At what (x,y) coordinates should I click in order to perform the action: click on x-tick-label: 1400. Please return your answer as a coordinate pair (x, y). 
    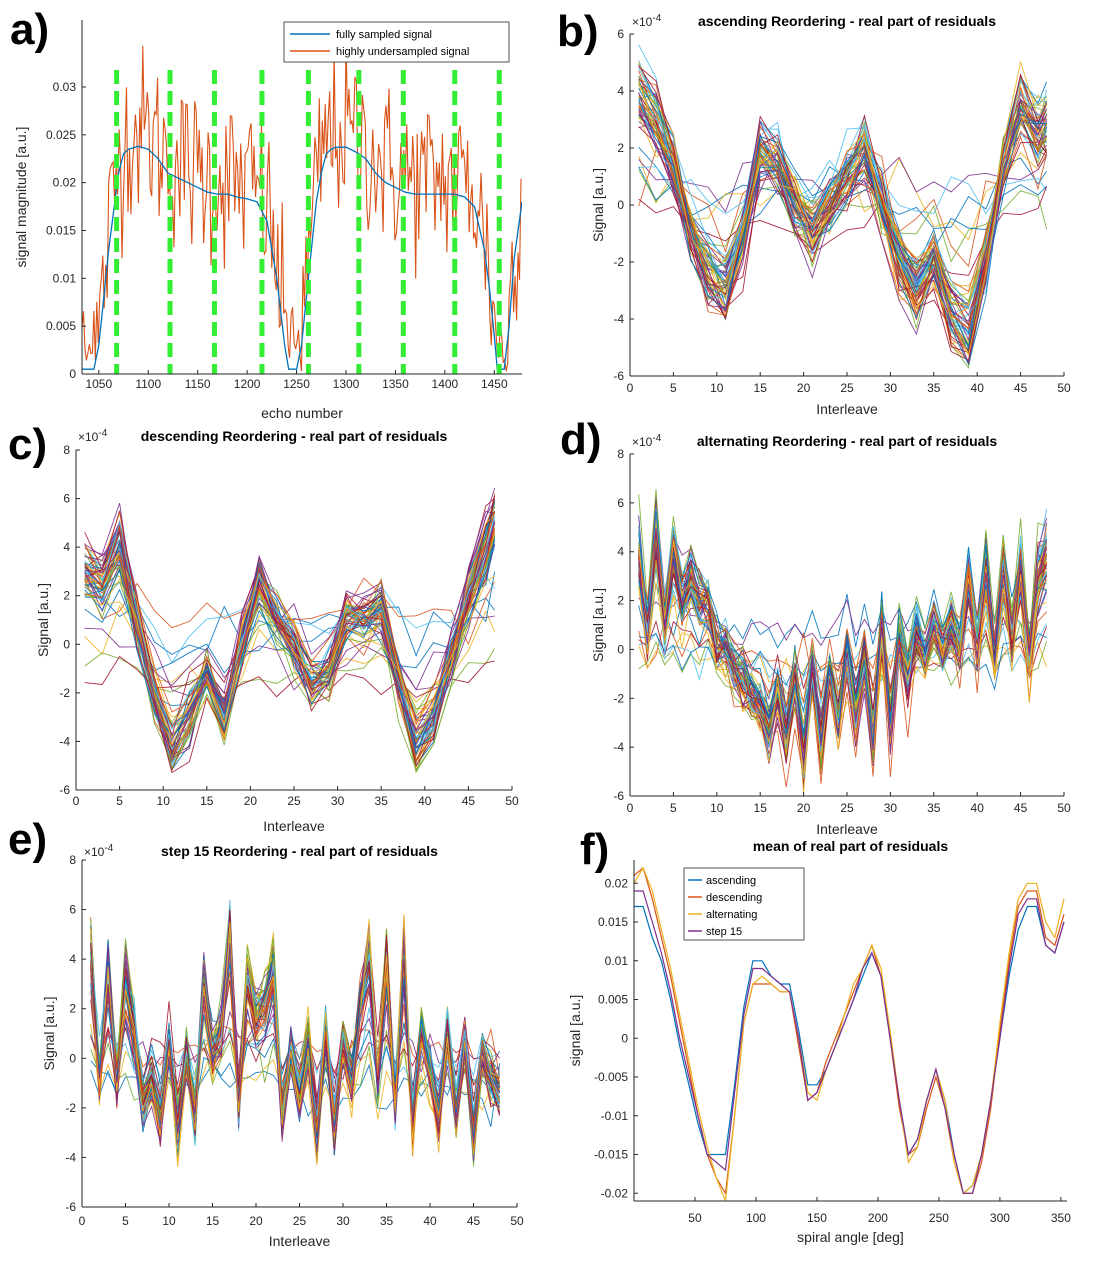
    Looking at the image, I should click on (445, 384).